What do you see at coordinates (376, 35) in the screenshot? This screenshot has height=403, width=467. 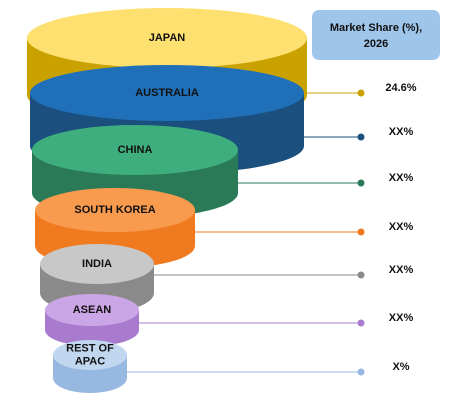 I see `legend-box` at bounding box center [376, 35].